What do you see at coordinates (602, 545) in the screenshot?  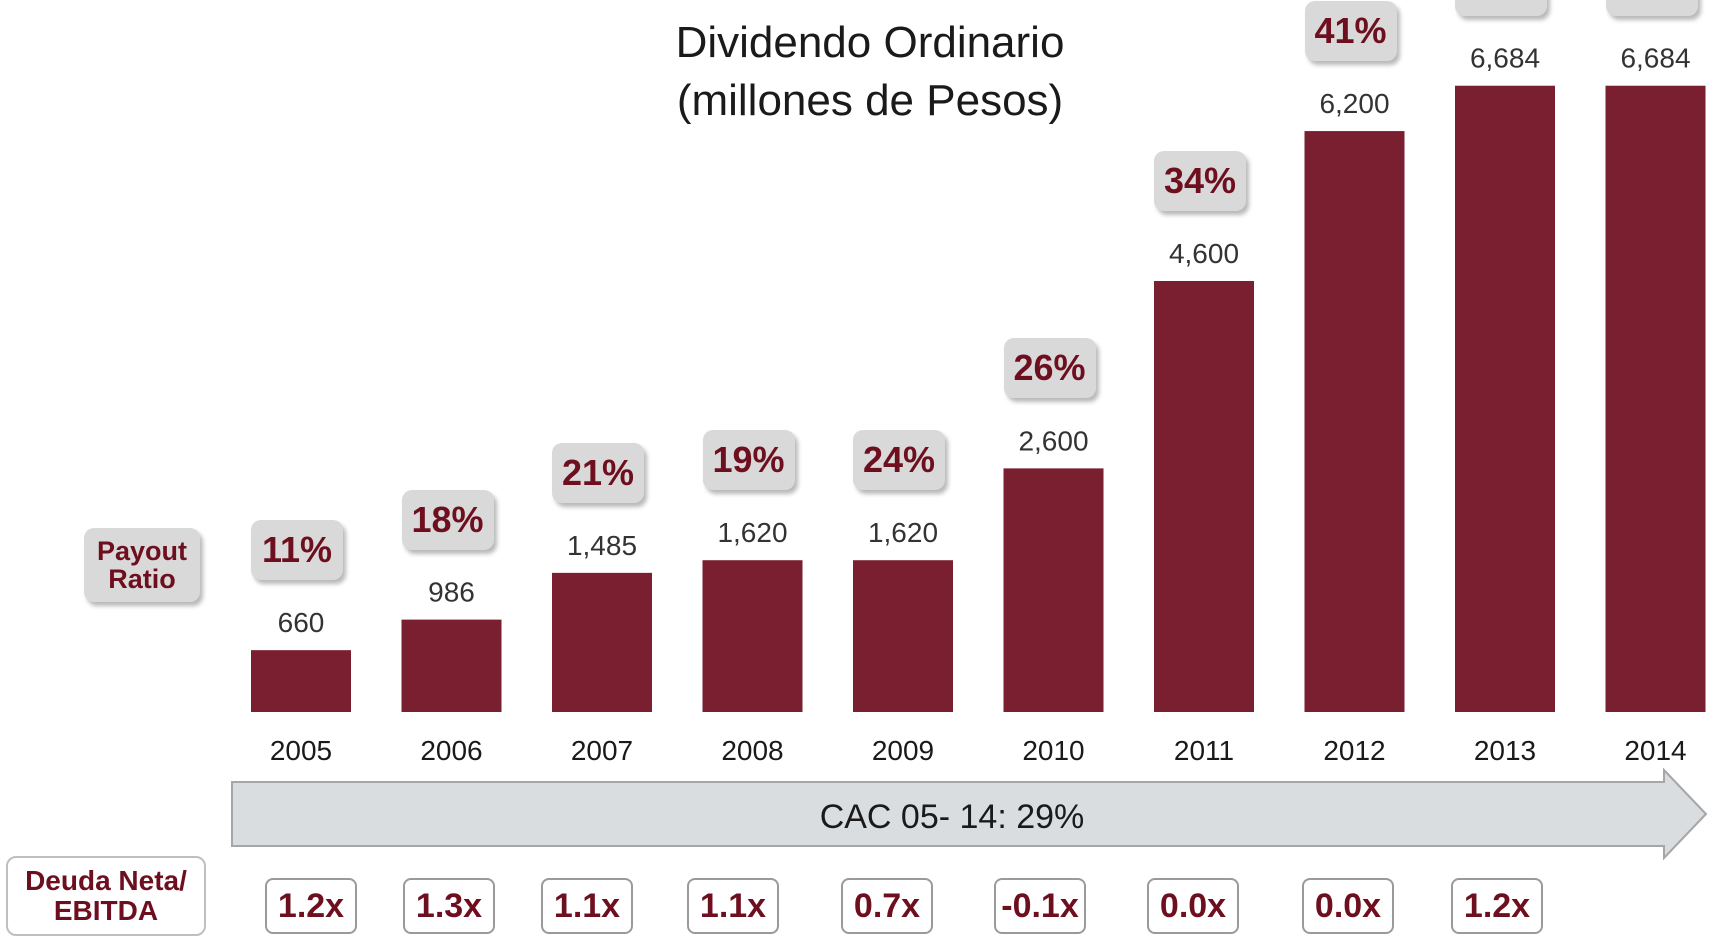 I see `bar-value-label: 1,485` at bounding box center [602, 545].